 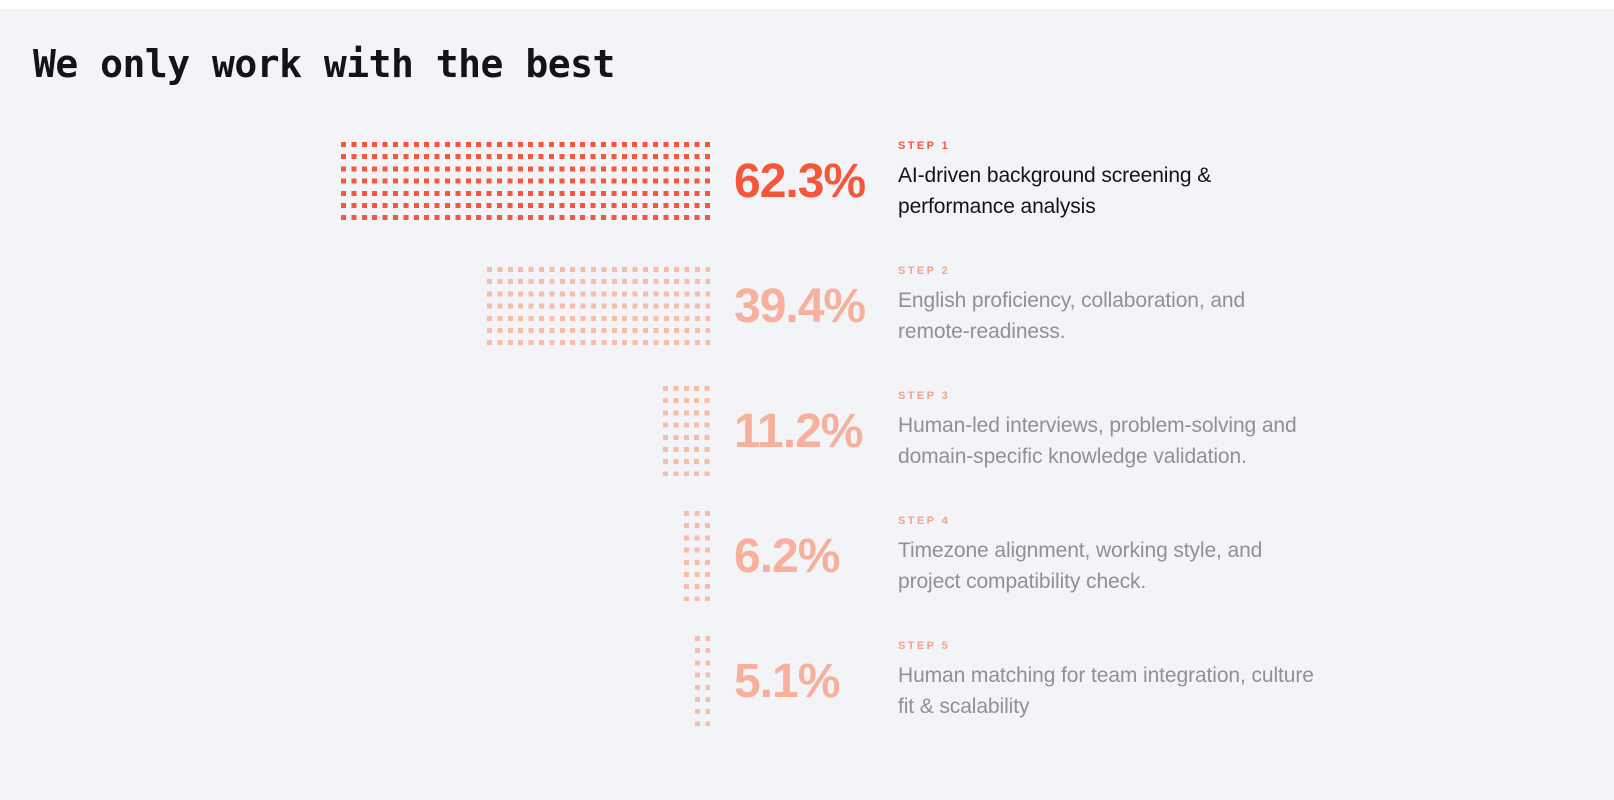 What do you see at coordinates (787, 557) in the screenshot?
I see `percent-value: 6.2%` at bounding box center [787, 557].